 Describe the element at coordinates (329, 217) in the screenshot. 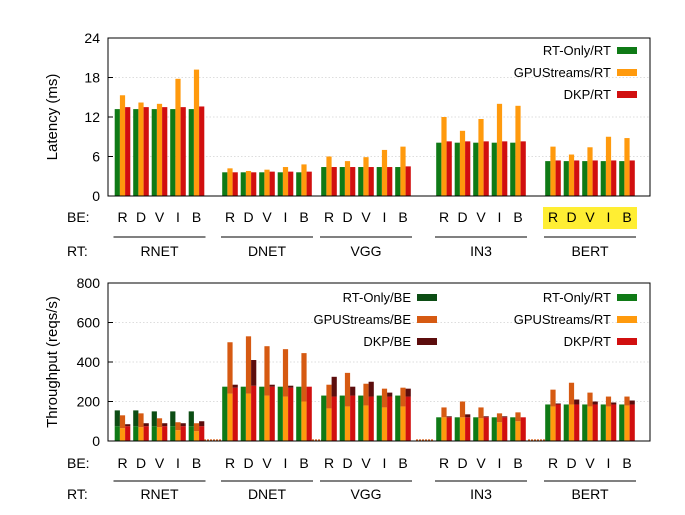

I see `latency-be-label: R` at that location.